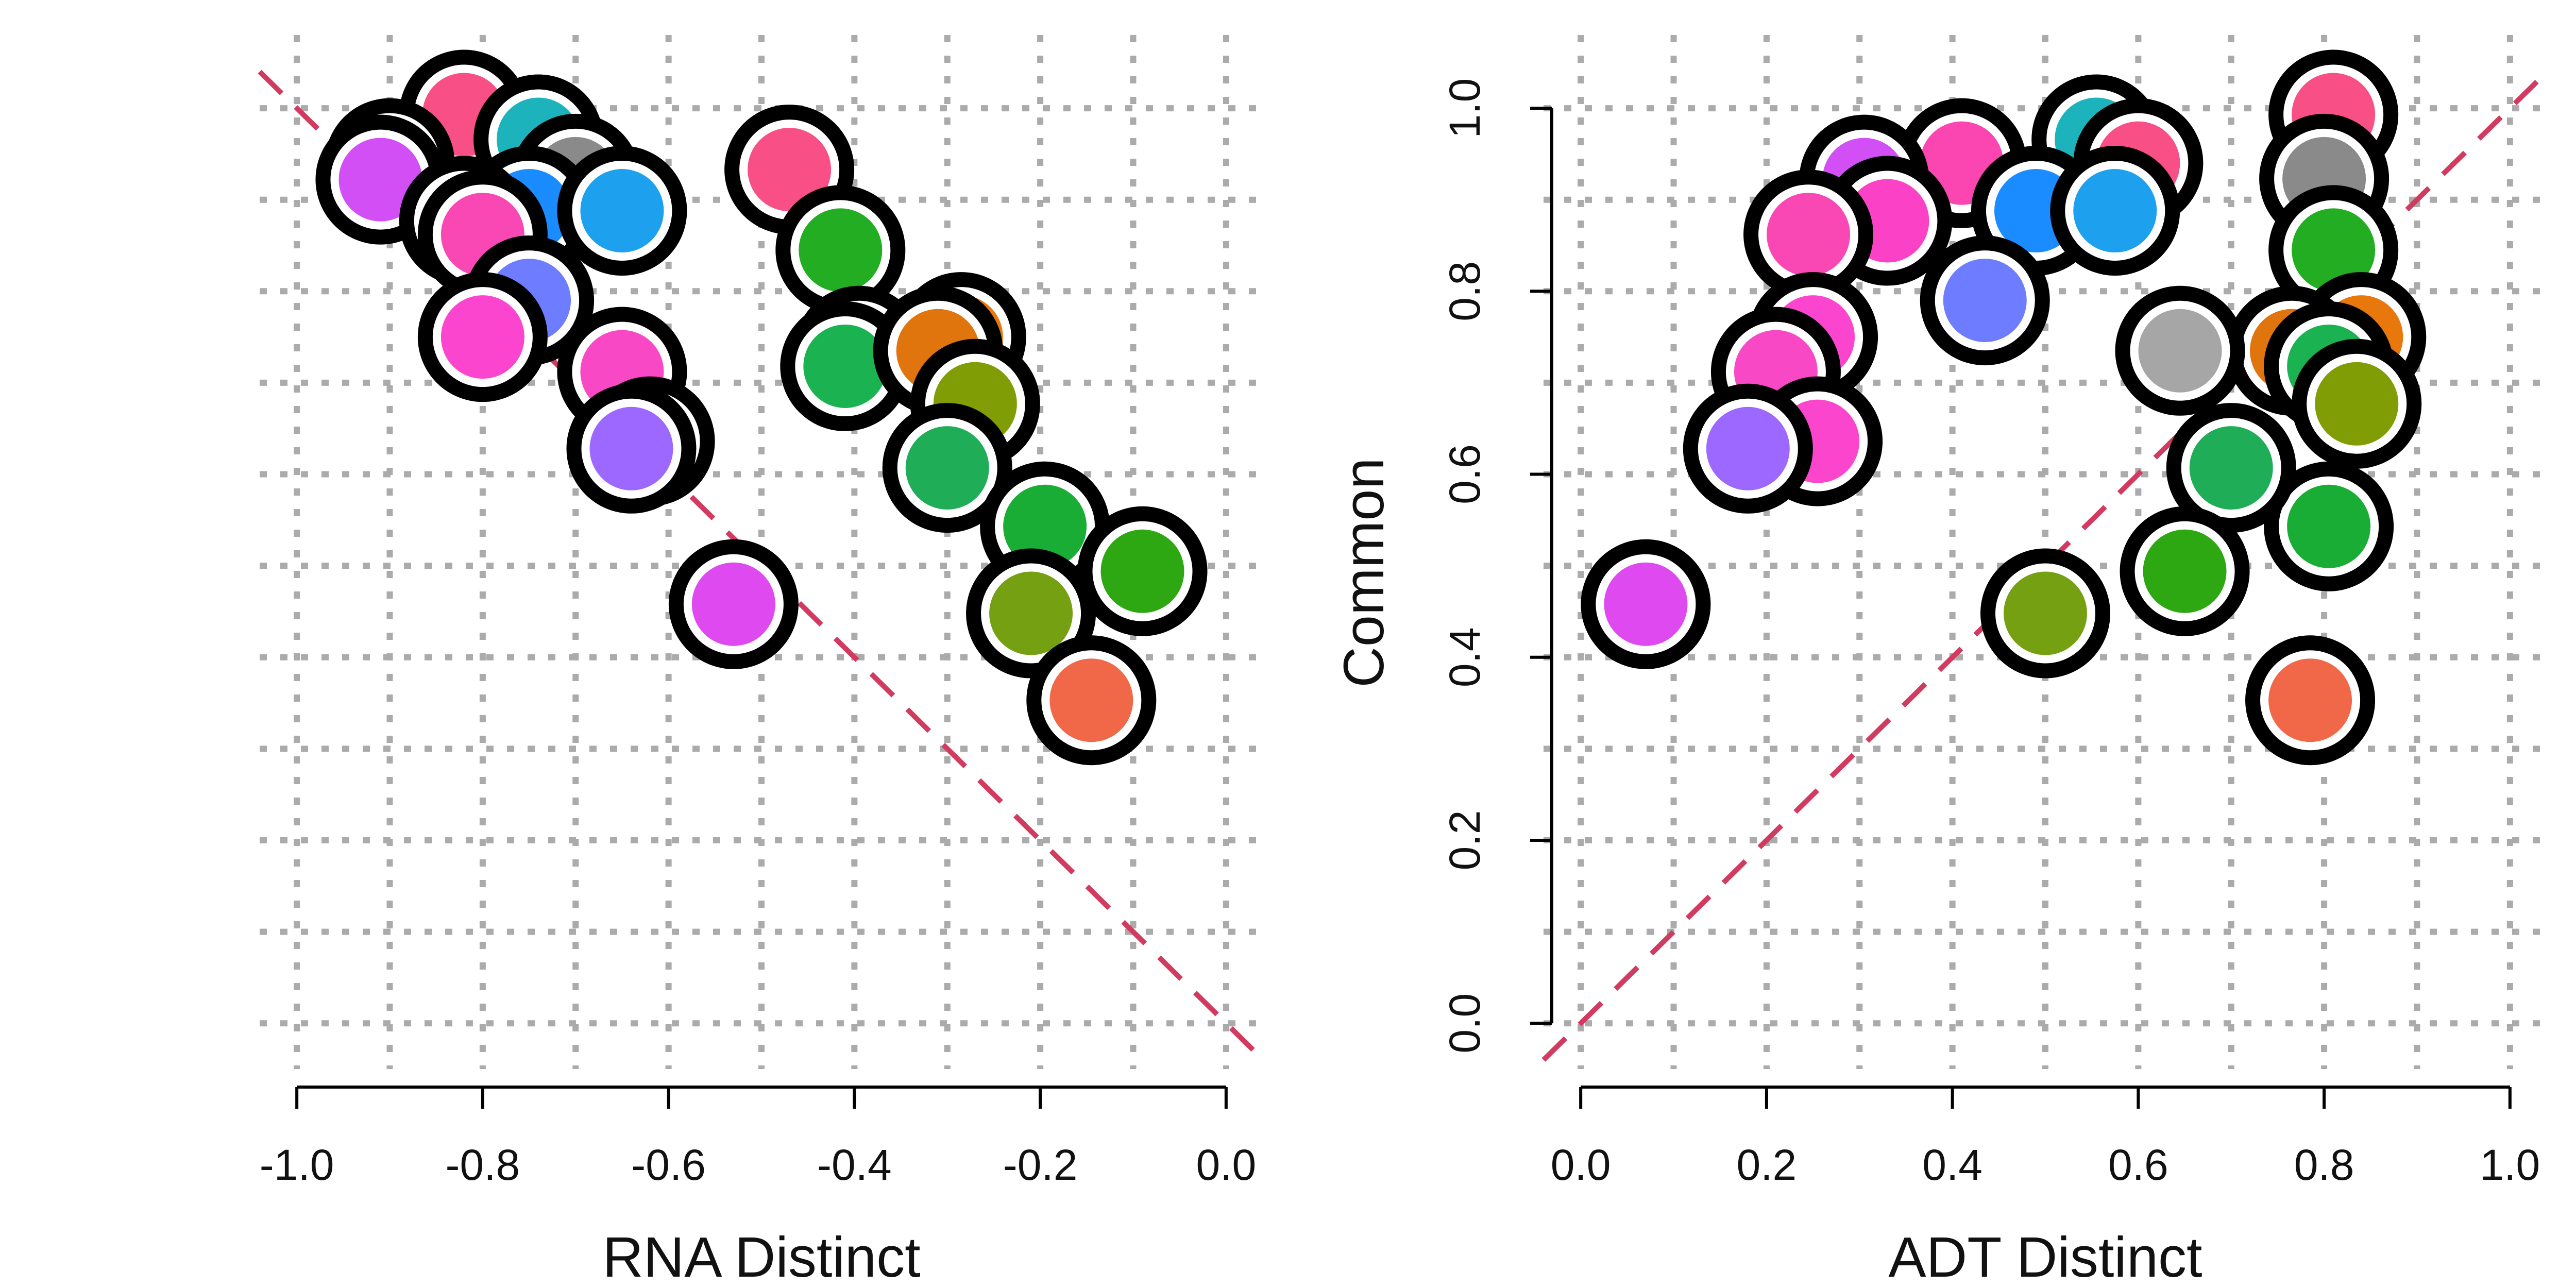  I want to click on x-tick-label: -1.0, so click(297, 1165).